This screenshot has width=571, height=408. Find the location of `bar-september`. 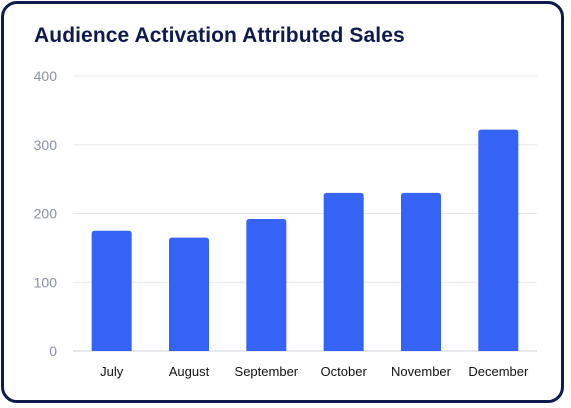

bar-september is located at coordinates (266, 285).